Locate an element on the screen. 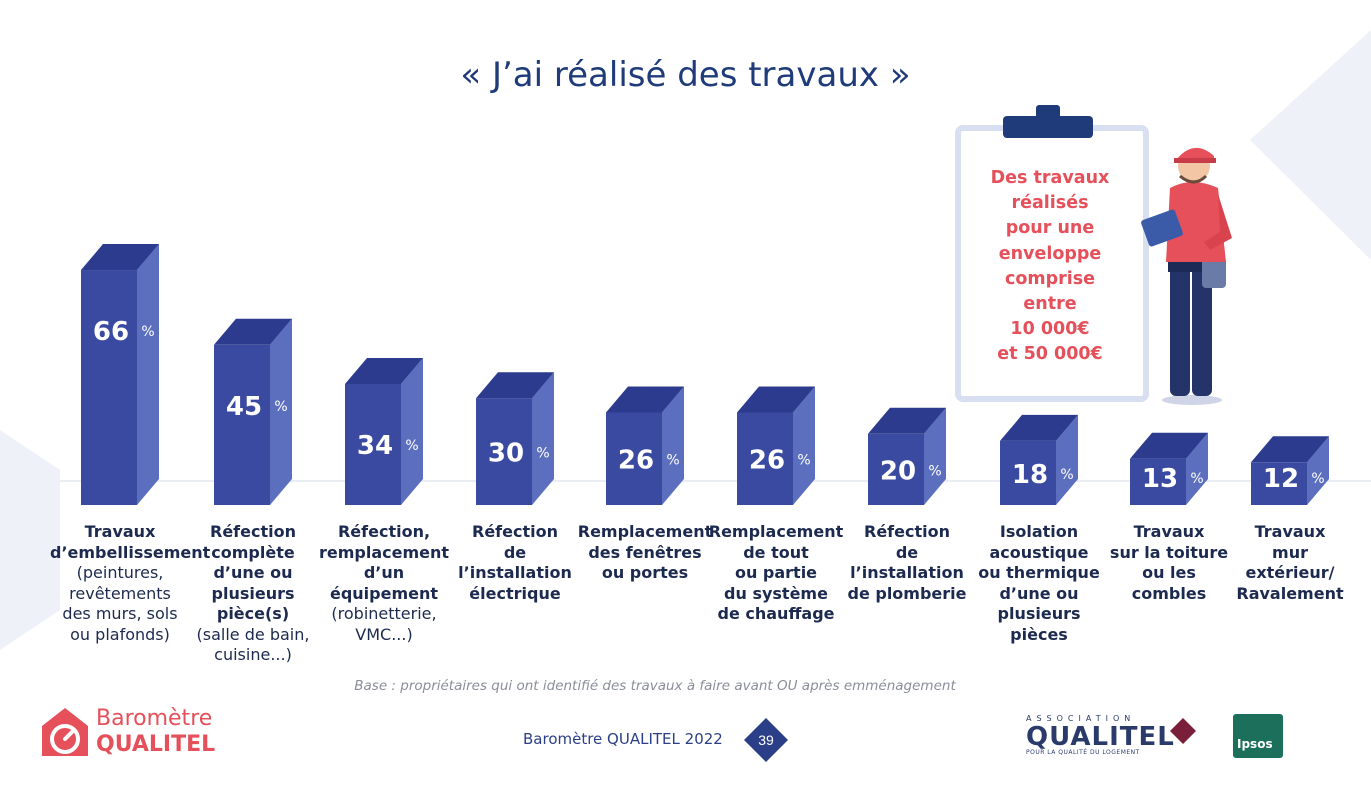 Image resolution: width=1371 pixels, height=795 pixels. house-gauge-icon is located at coordinates (65, 732).